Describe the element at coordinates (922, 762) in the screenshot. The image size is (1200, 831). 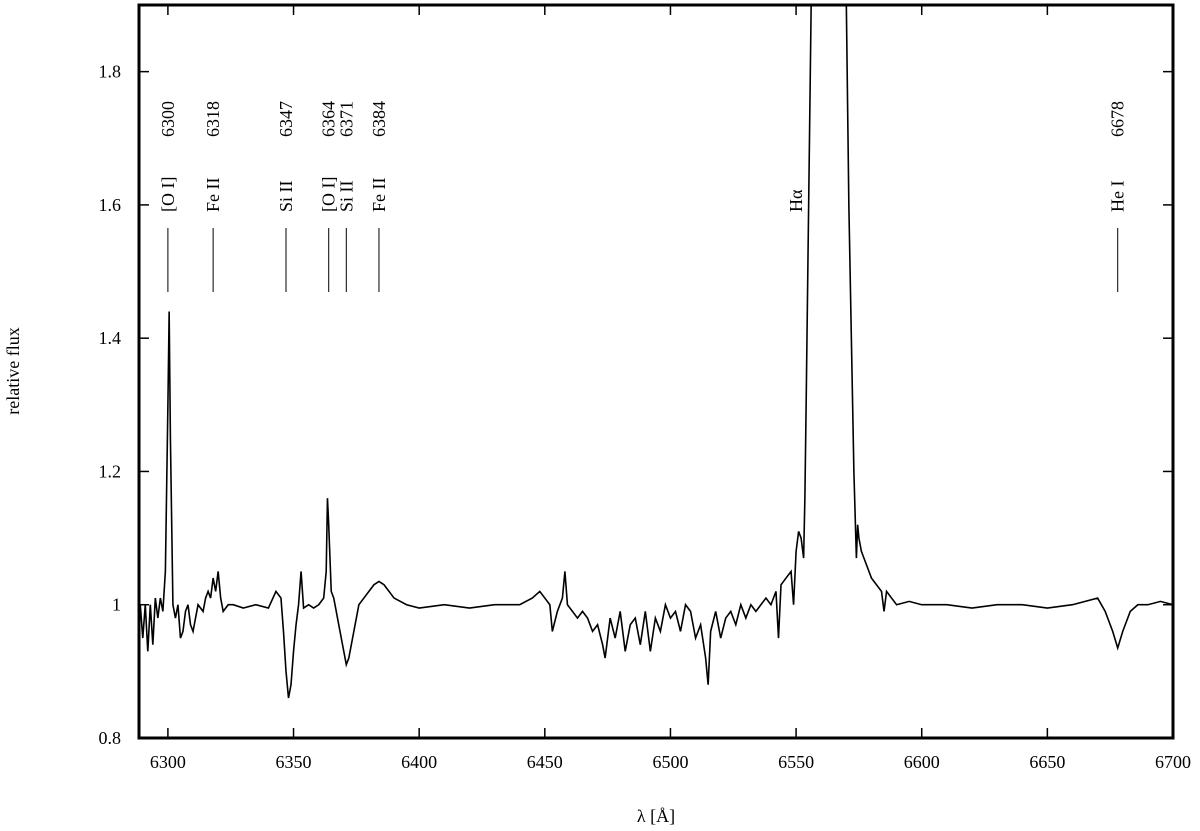
I see `x-tick-label: 6600` at that location.